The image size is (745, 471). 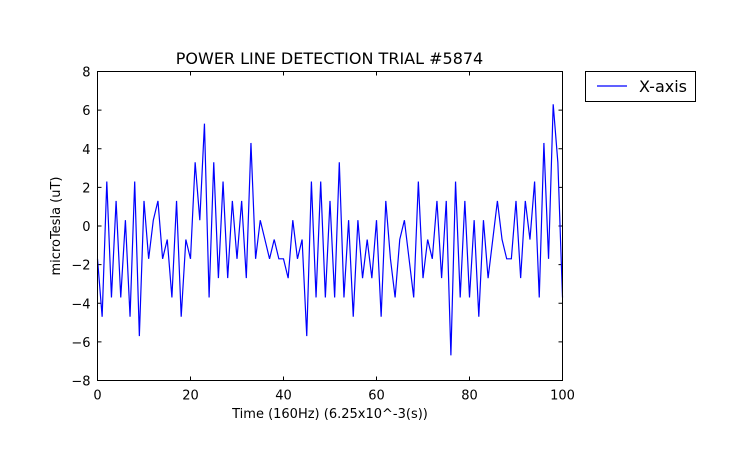 What do you see at coordinates (562, 396) in the screenshot?
I see `x-tick-label: 100` at bounding box center [562, 396].